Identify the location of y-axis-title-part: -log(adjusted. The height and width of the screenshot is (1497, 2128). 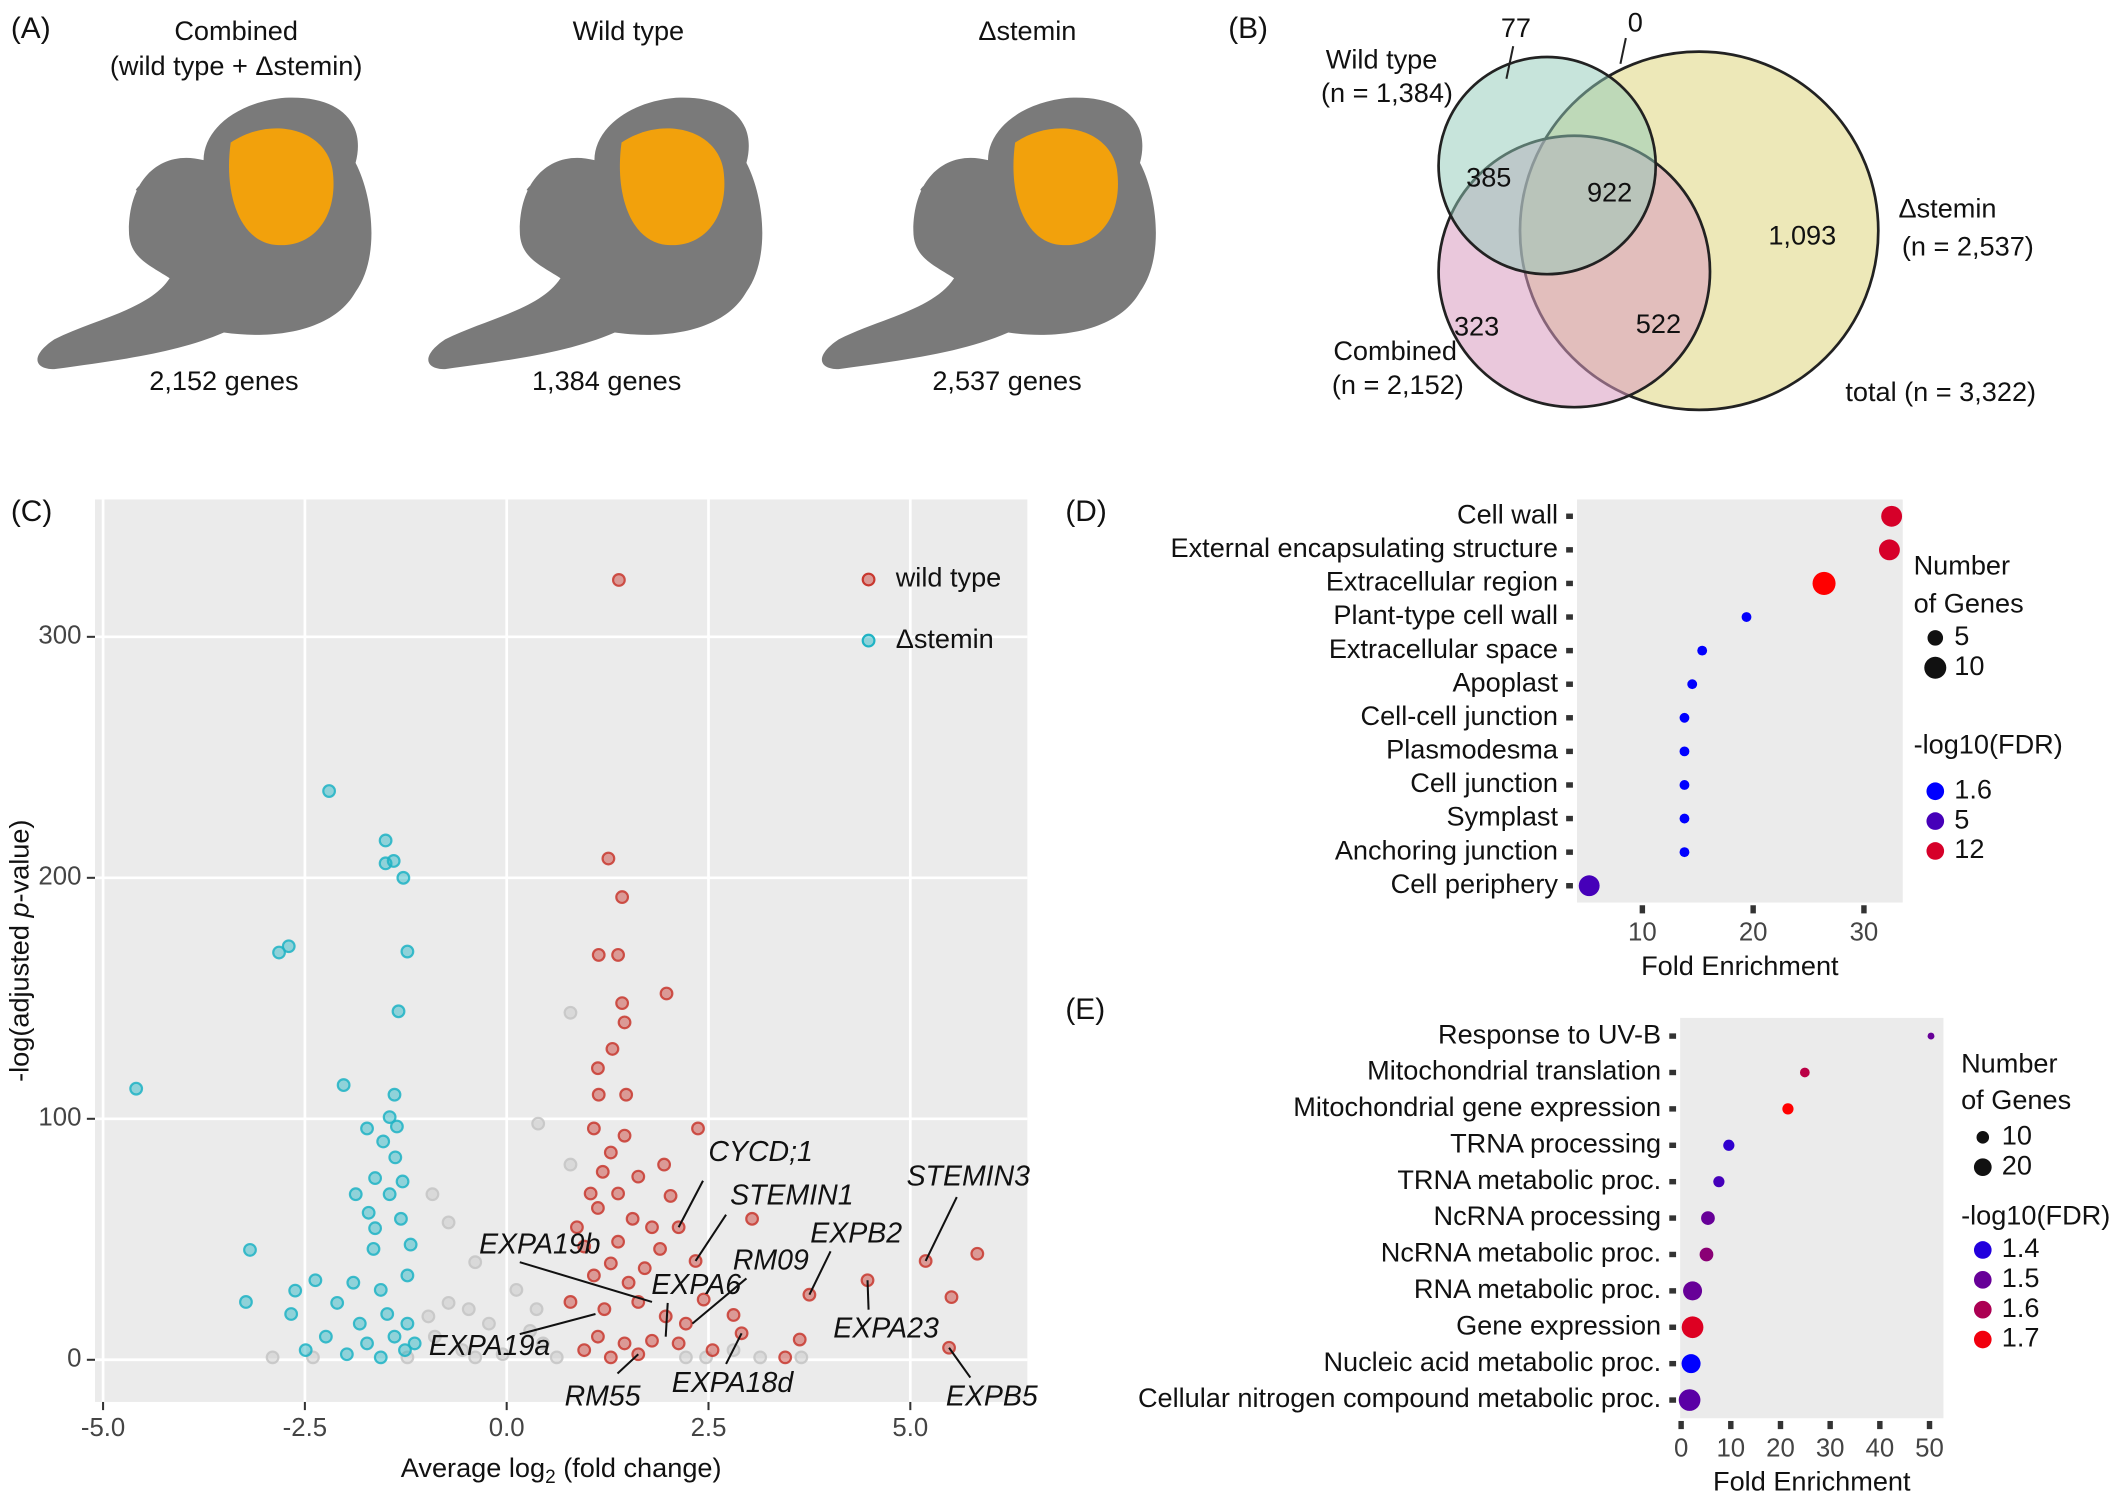
(19, 1000).